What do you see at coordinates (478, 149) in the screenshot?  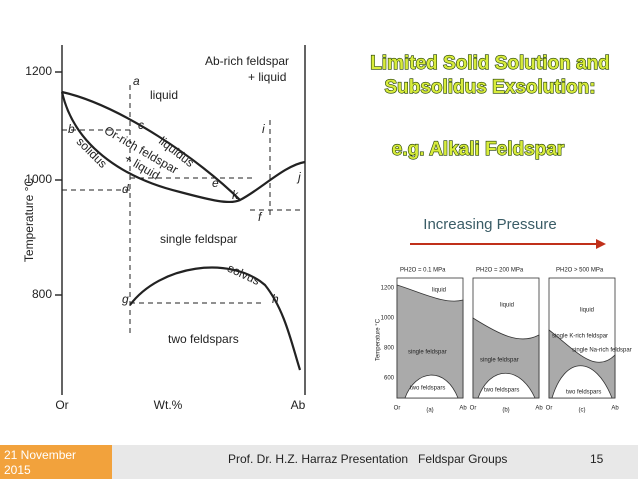 I see `subtitle: e.g. Alkali Feldspar` at bounding box center [478, 149].